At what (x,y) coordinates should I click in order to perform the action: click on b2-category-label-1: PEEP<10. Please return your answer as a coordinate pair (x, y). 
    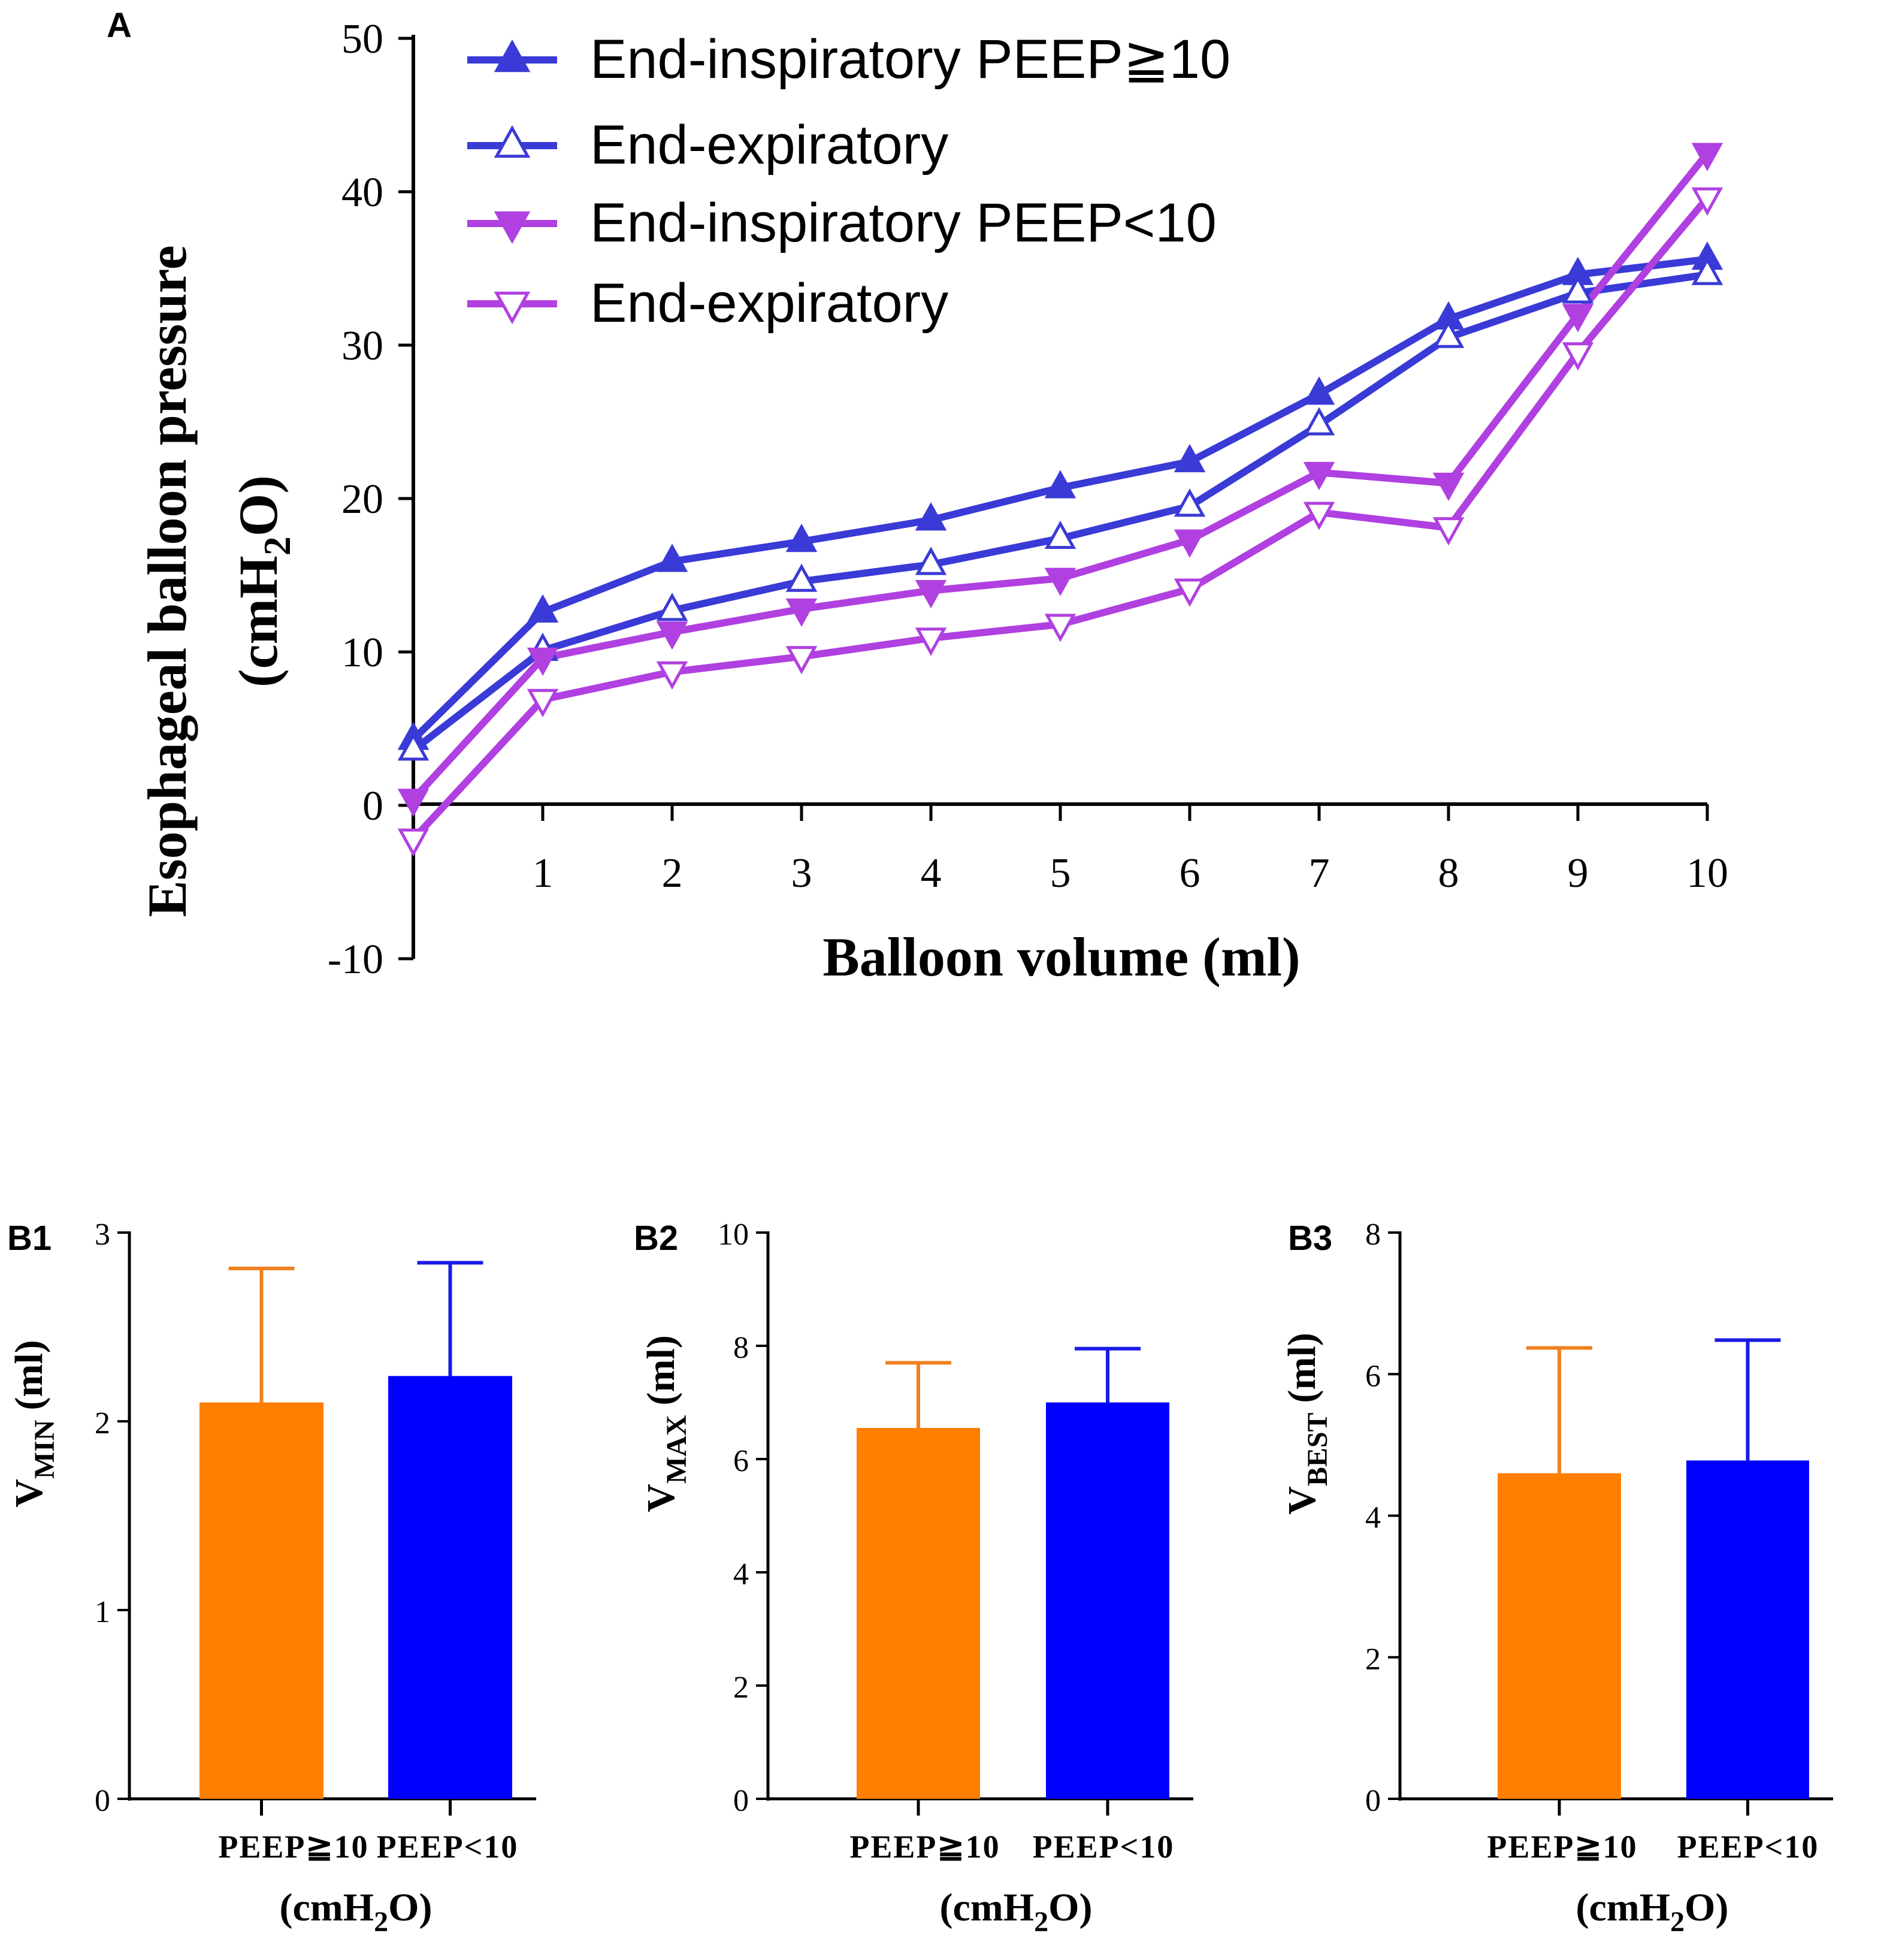
    Looking at the image, I should click on (1104, 1847).